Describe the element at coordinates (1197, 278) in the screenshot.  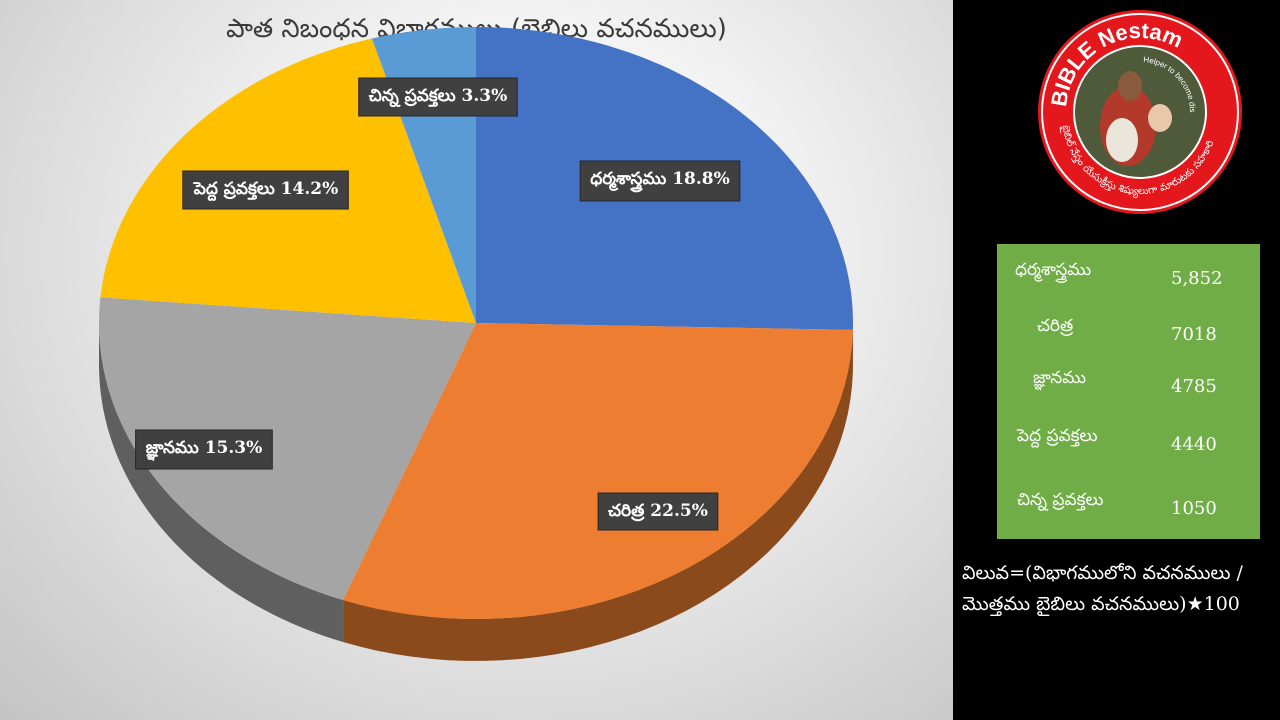
I see `table-row-value: 5,852` at that location.